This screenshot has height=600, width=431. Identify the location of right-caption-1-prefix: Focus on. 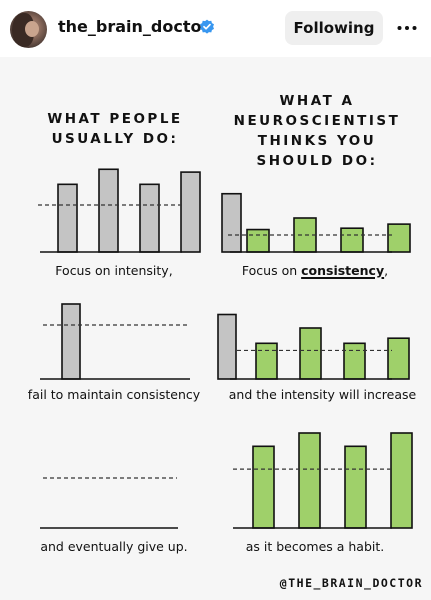
(271, 270).